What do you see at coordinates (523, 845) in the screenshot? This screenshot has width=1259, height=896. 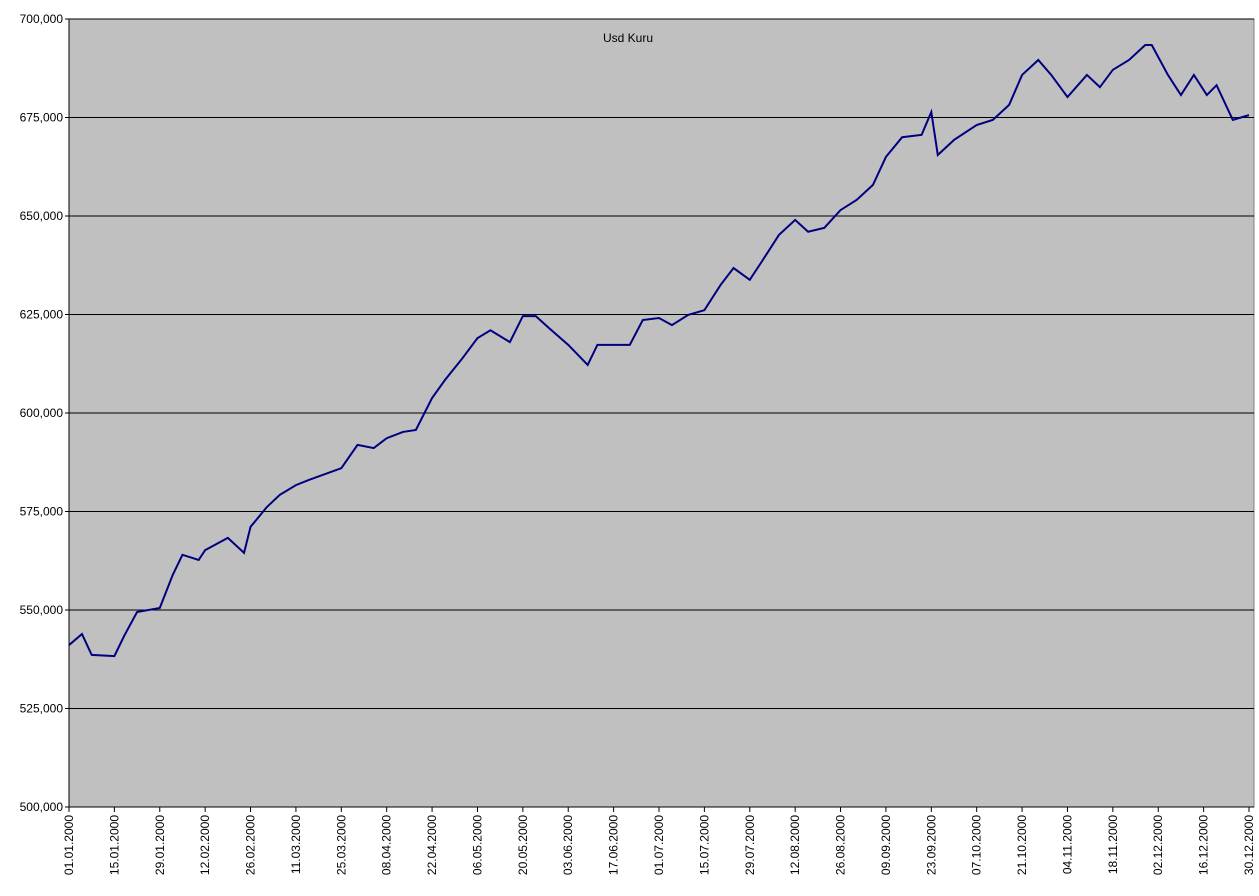 I see `x-tick-label: 20.05.2000` at bounding box center [523, 845].